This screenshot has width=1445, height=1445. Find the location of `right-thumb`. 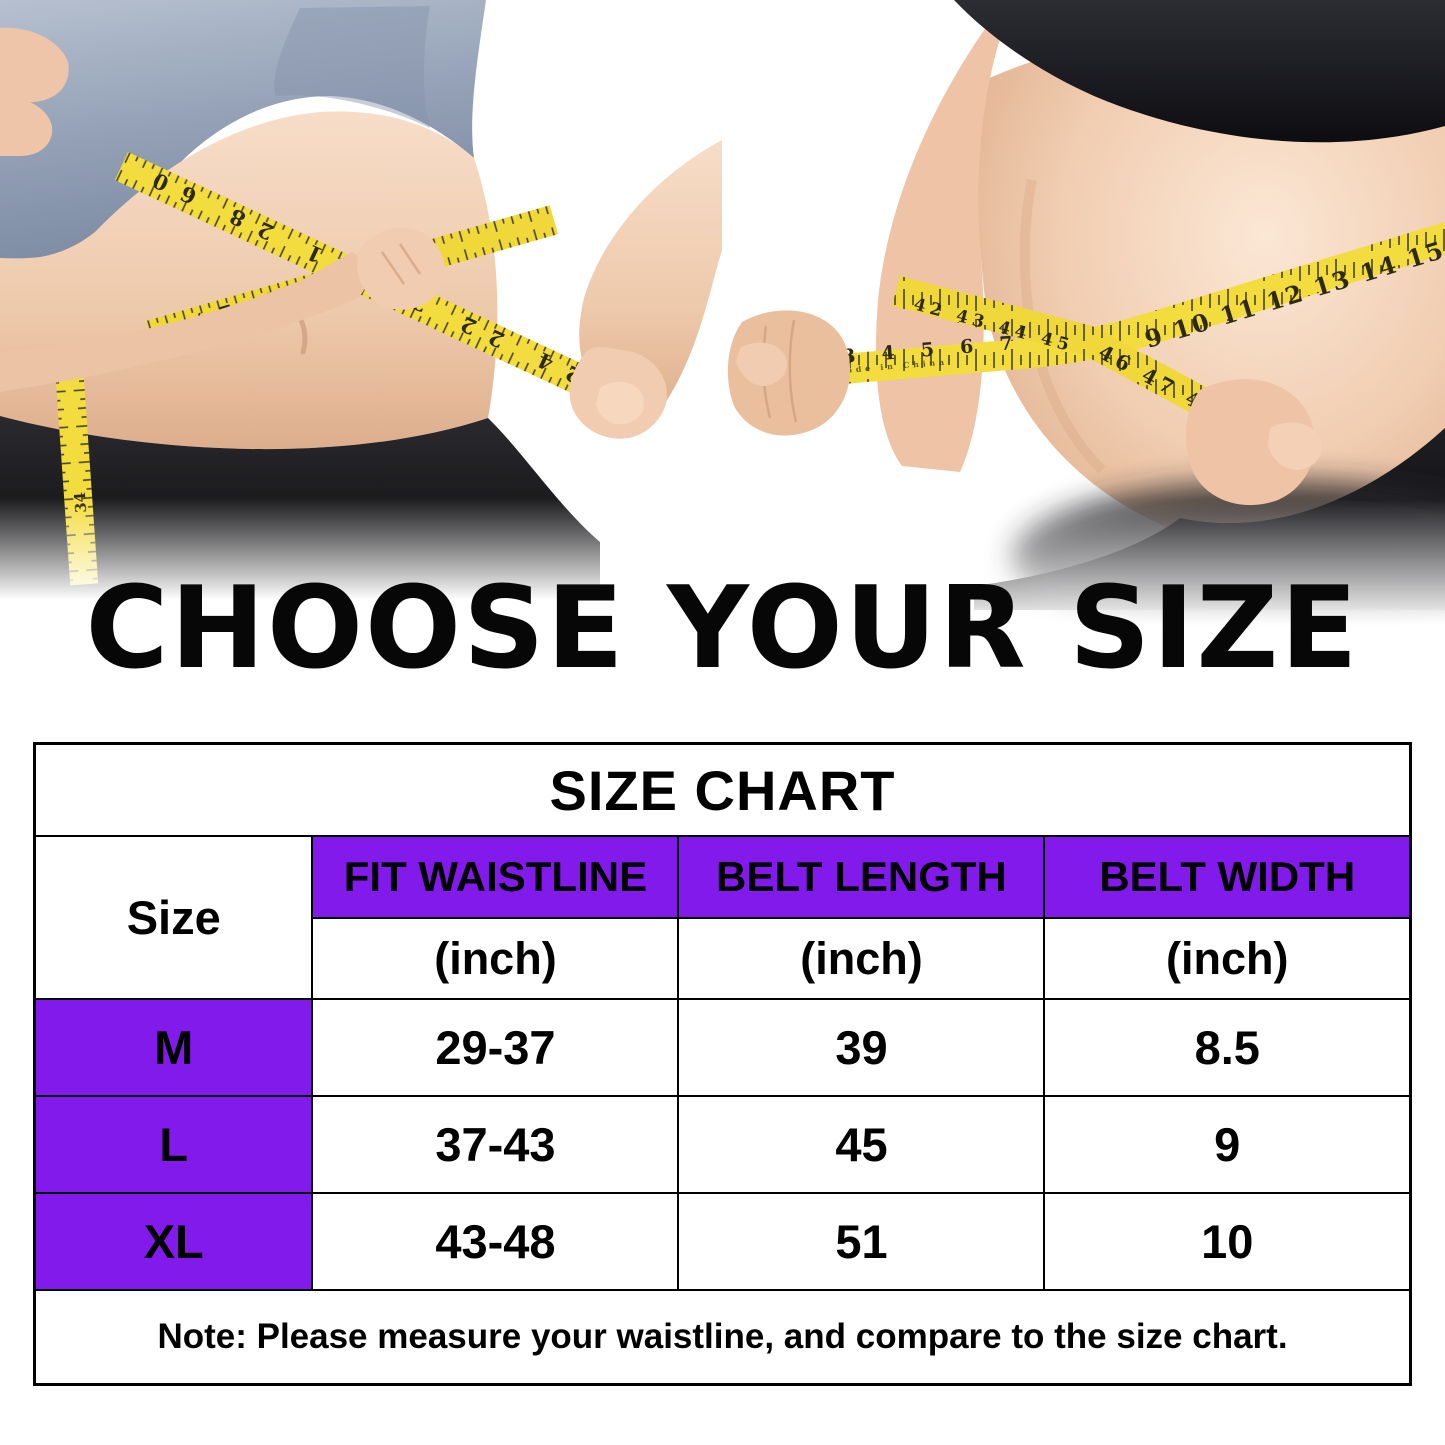

right-thumb is located at coordinates (1295, 446).